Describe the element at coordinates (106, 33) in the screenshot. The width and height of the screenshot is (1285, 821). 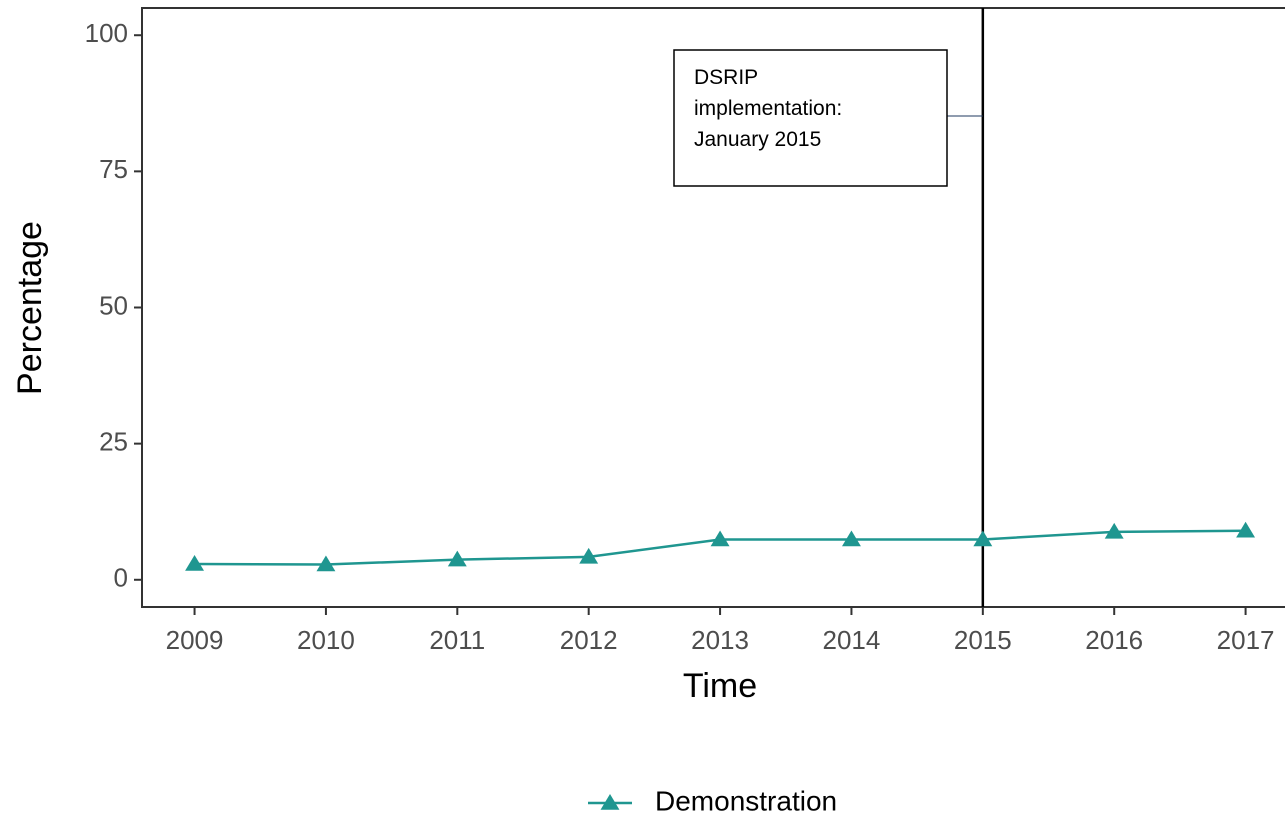
I see `y-tick-label: 100` at that location.